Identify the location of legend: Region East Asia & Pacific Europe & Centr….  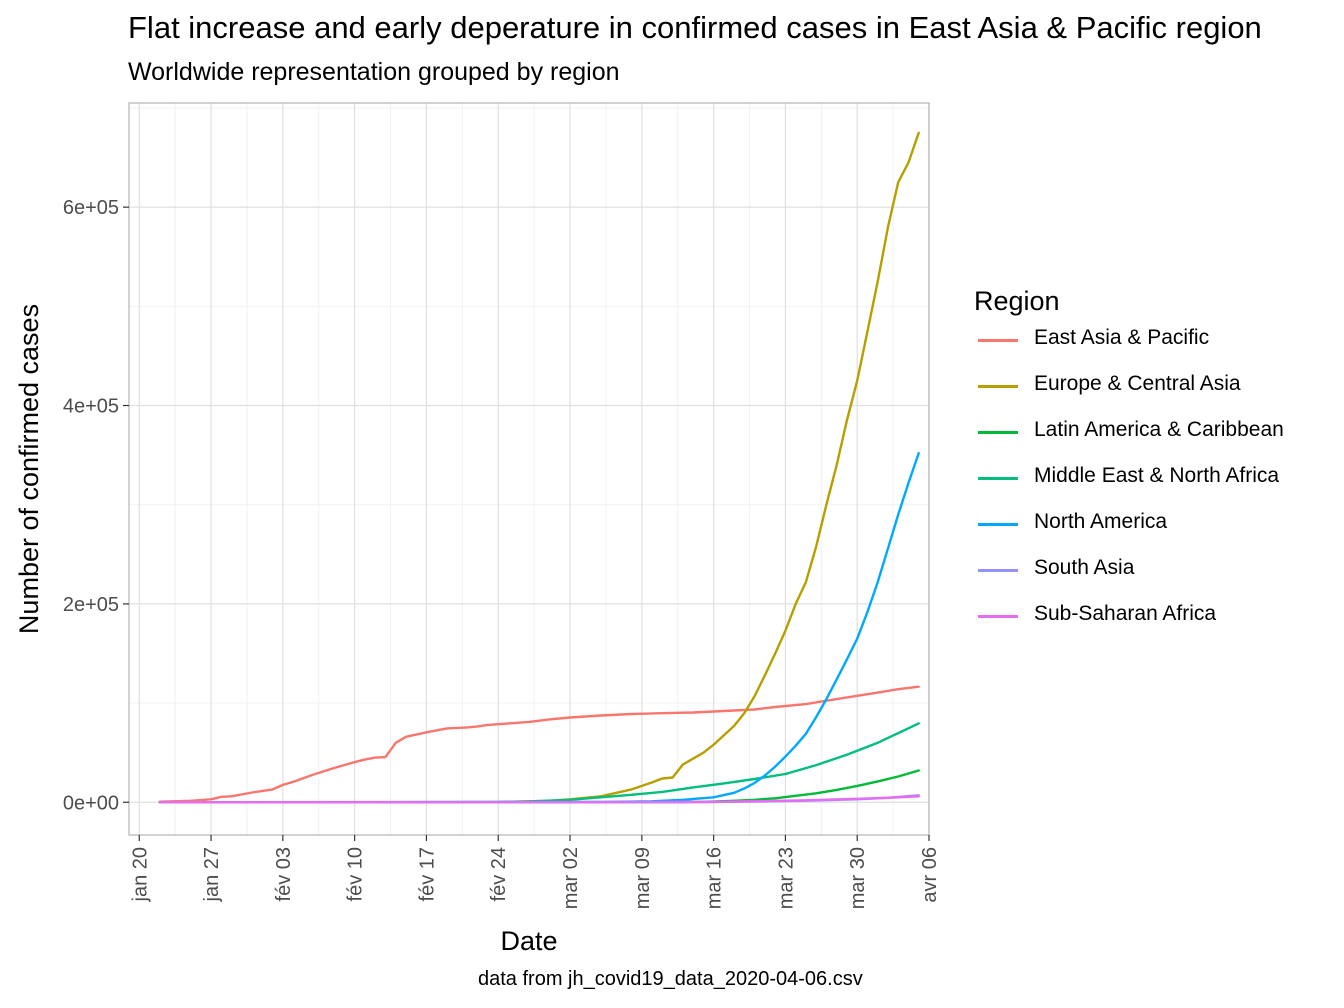
(1129, 473).